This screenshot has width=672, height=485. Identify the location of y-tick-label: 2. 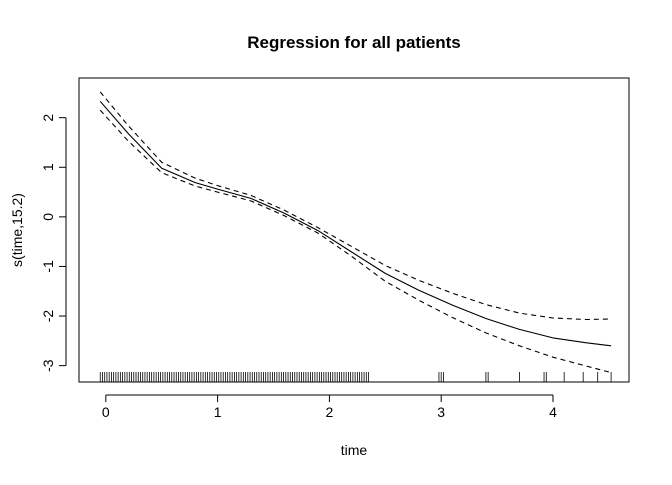
(48, 118).